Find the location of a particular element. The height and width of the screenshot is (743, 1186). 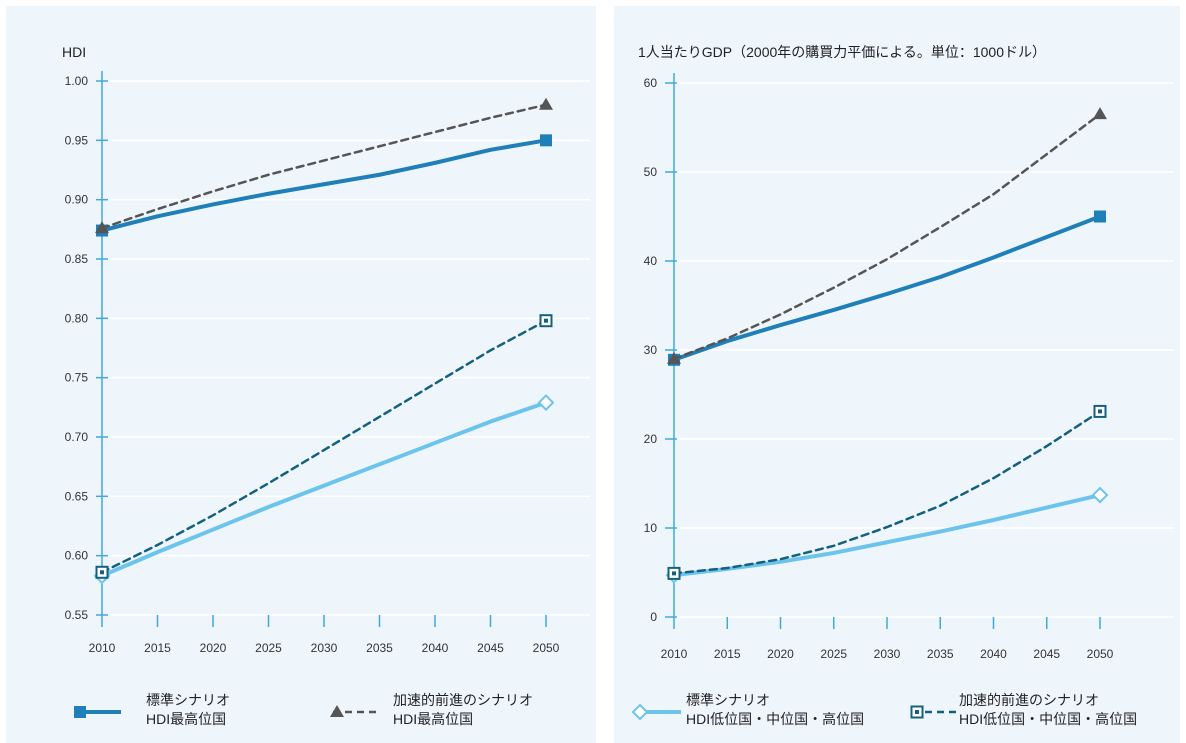

y-tick-label: 40 is located at coordinates (651, 261).